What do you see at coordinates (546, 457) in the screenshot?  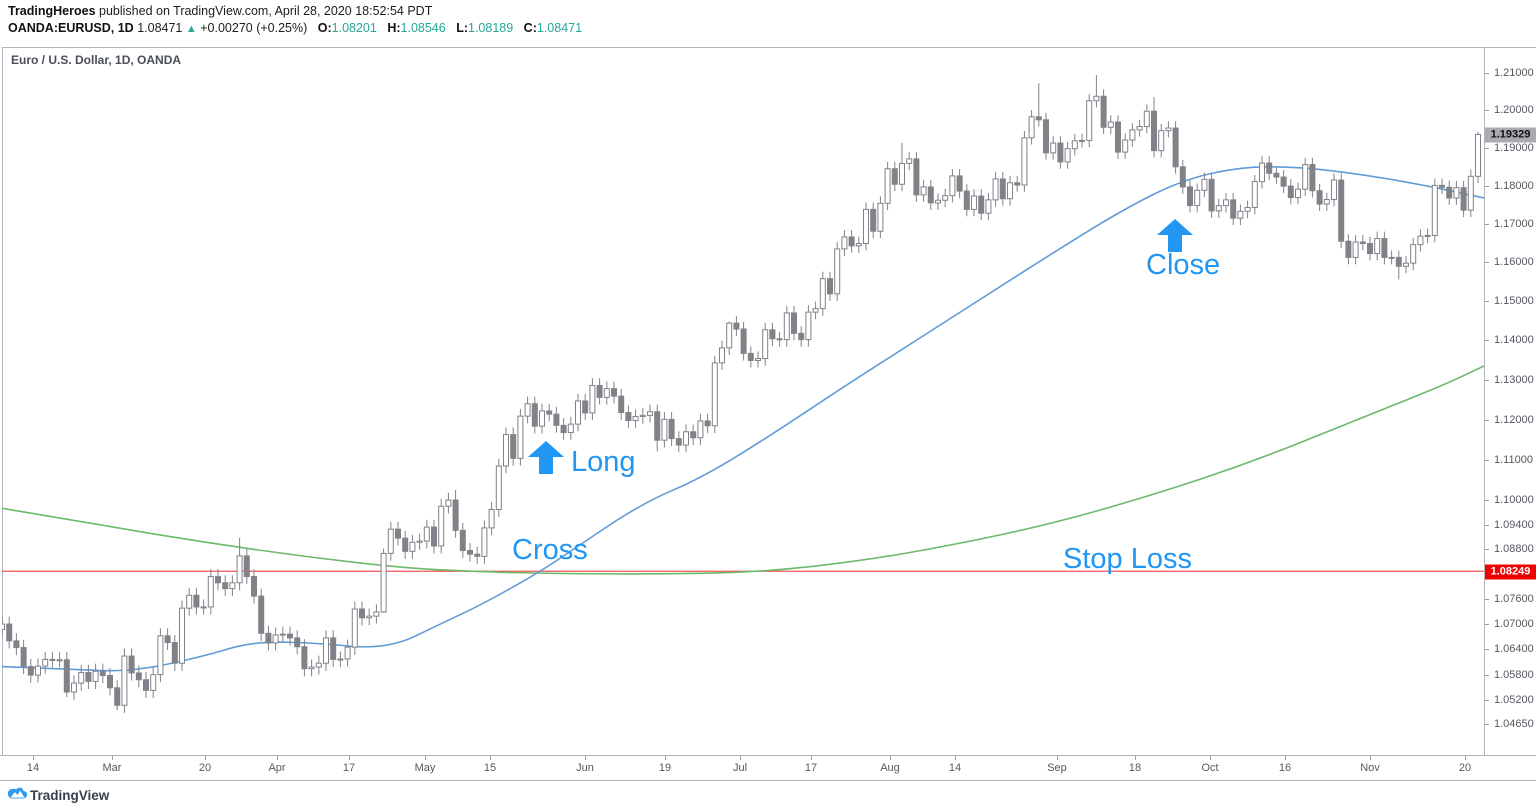 I see `long-arrow-icon` at bounding box center [546, 457].